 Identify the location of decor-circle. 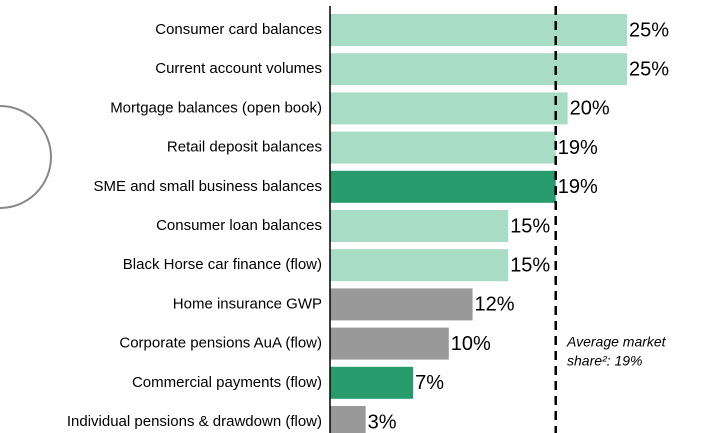
(26, 157).